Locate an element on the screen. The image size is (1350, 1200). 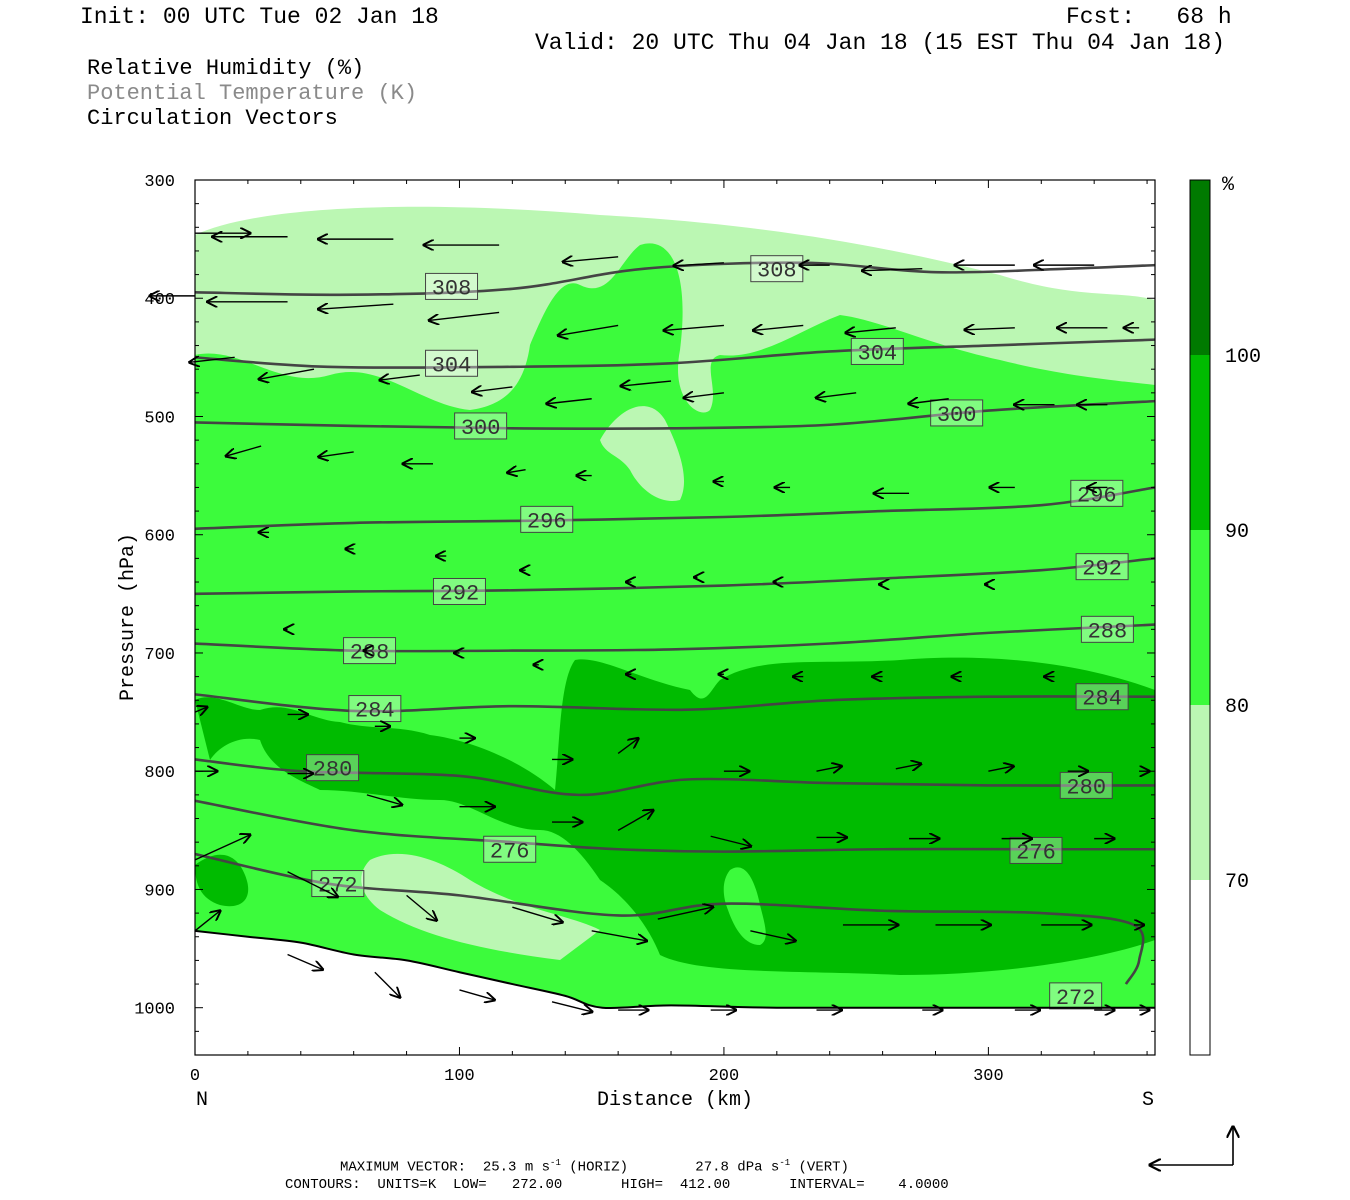
legend-vectors: Circulation Vectors is located at coordinates (212, 118).